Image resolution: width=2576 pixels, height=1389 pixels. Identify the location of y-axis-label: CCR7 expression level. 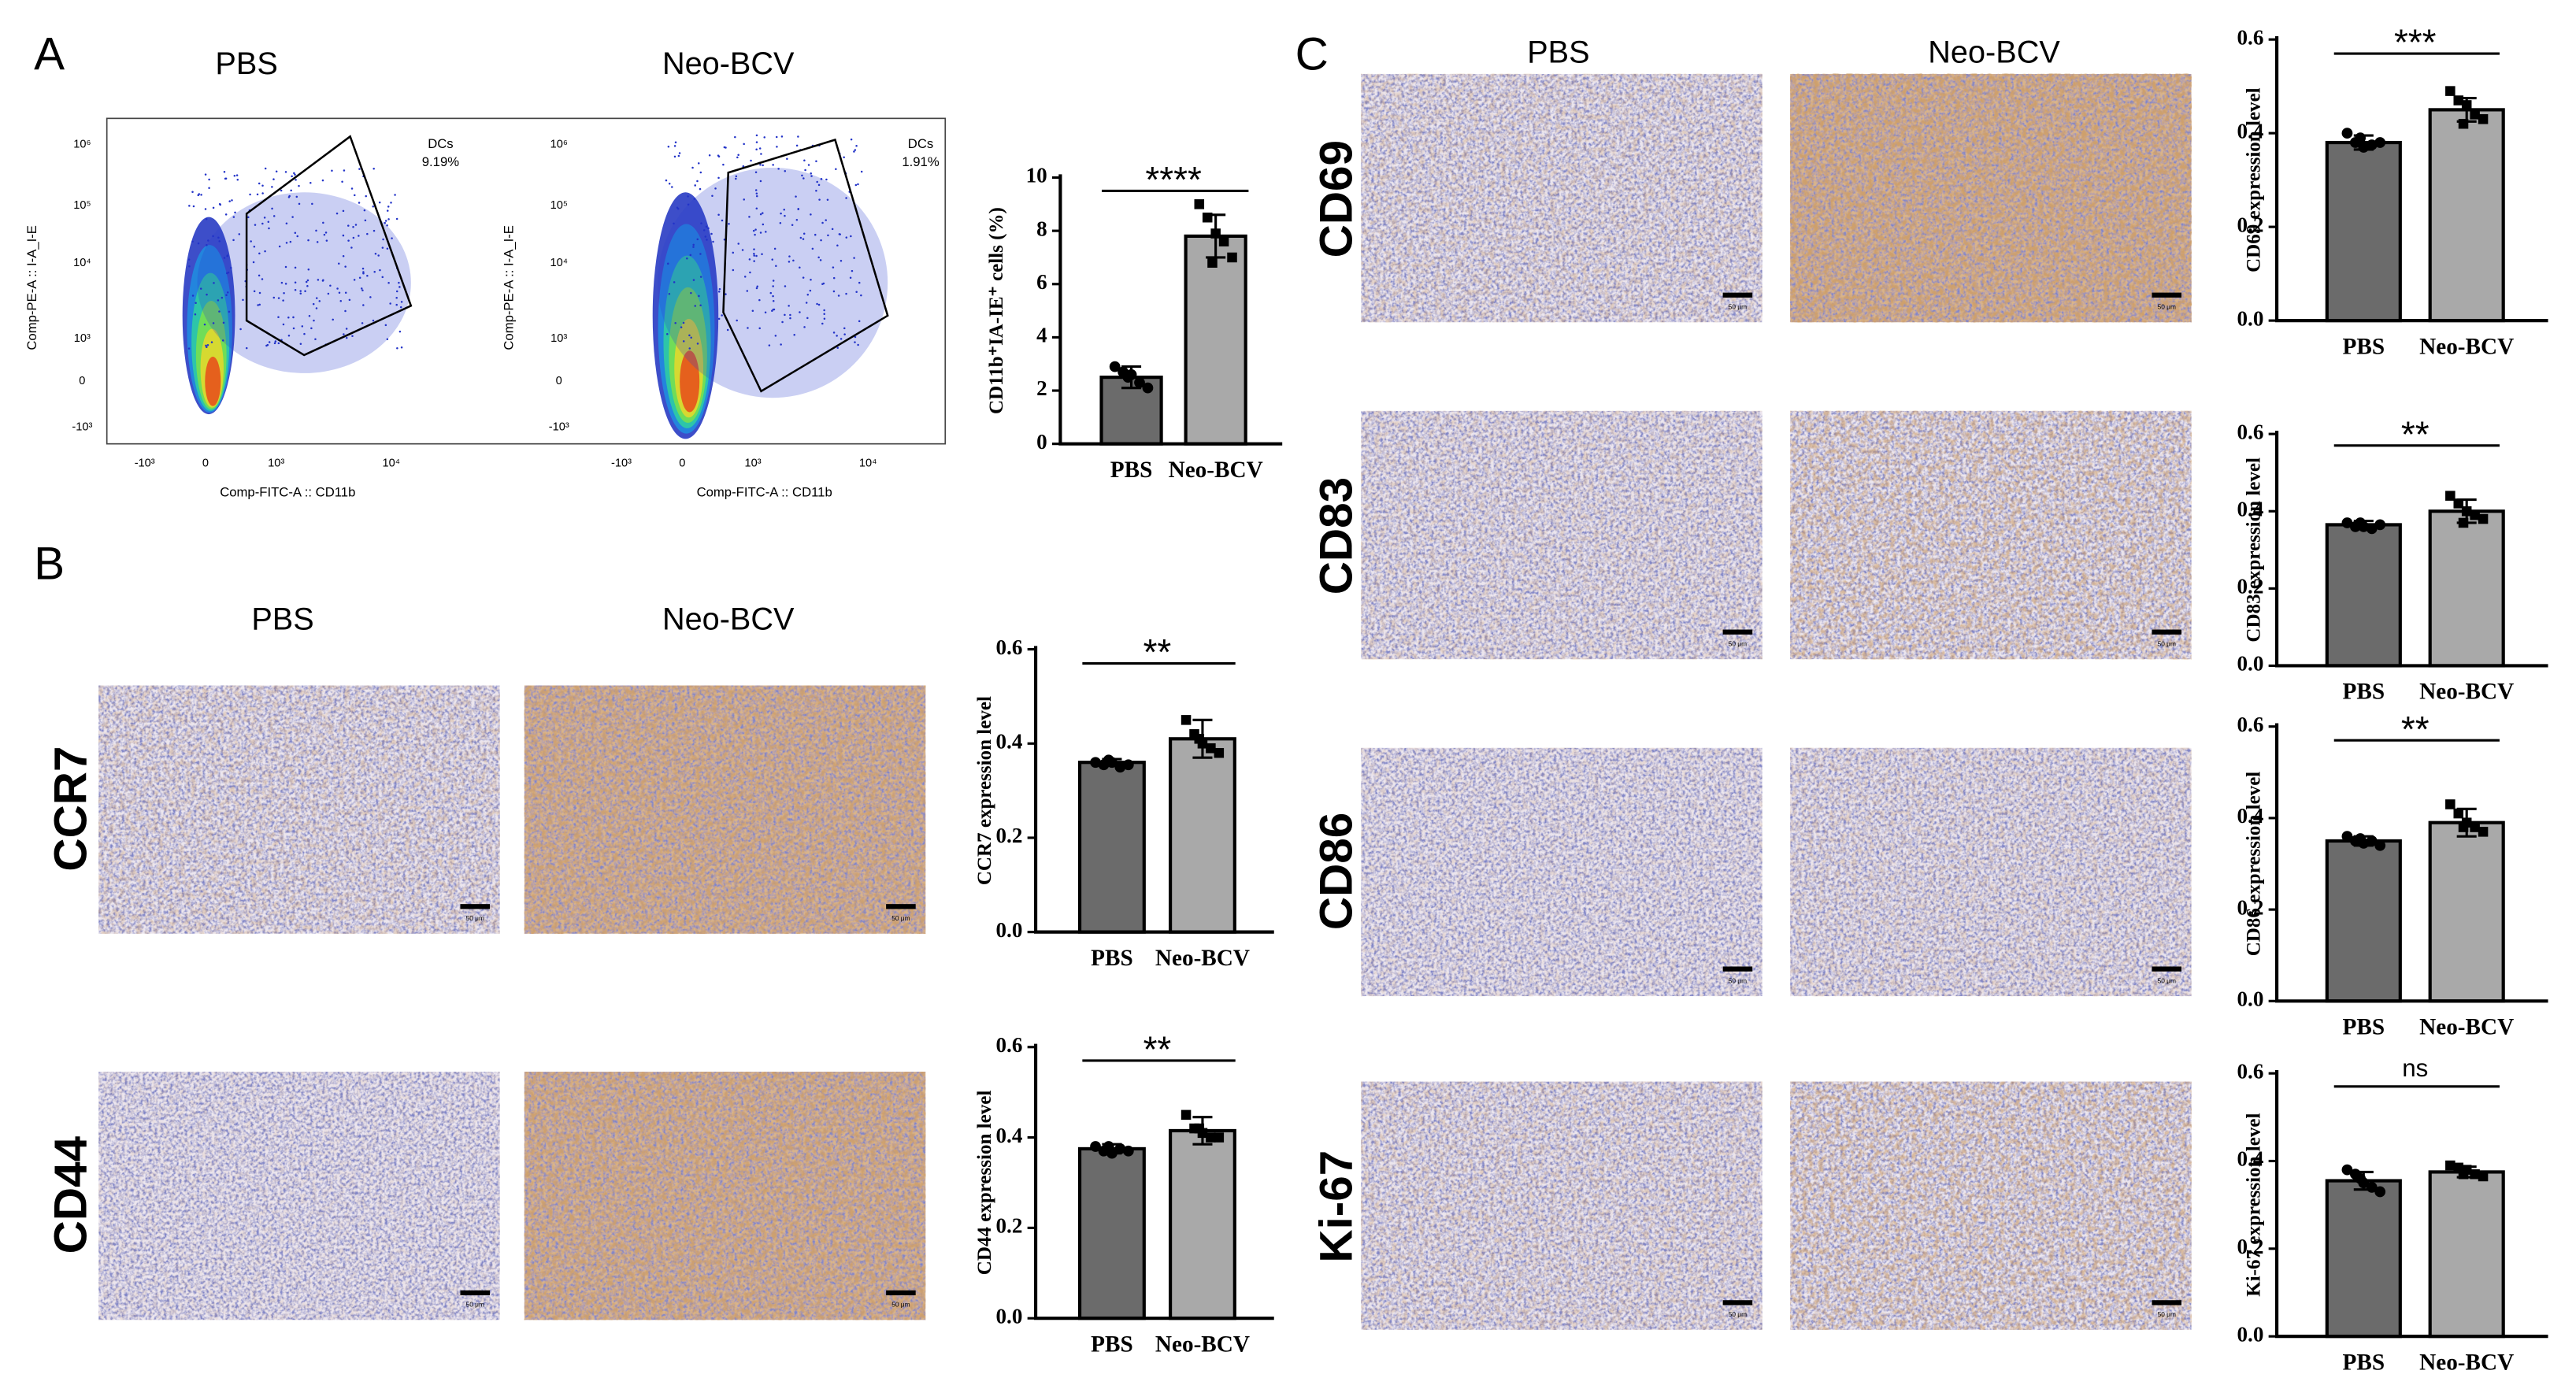
(984, 790).